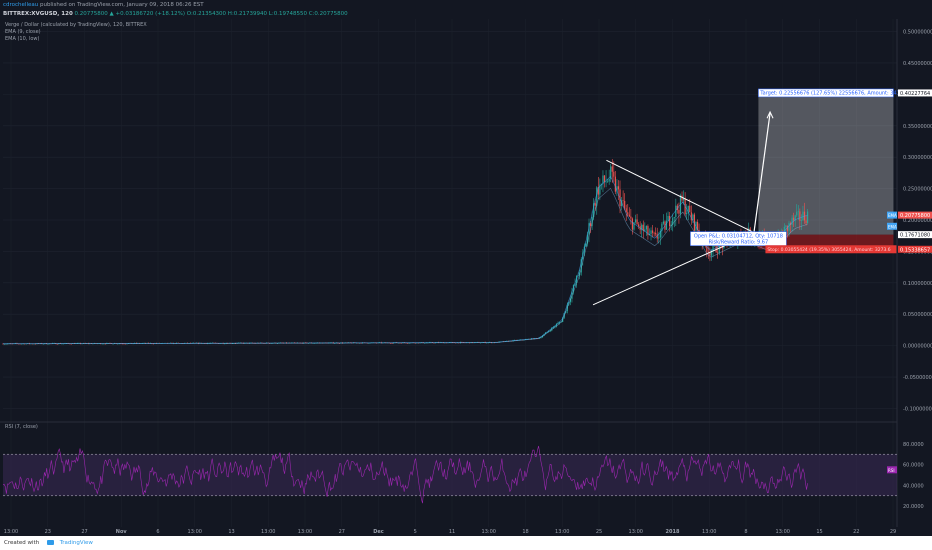 The width and height of the screenshot is (932, 550). What do you see at coordinates (917, 64) in the screenshot?
I see `price-tick-label: 0.45000000` at bounding box center [917, 64].